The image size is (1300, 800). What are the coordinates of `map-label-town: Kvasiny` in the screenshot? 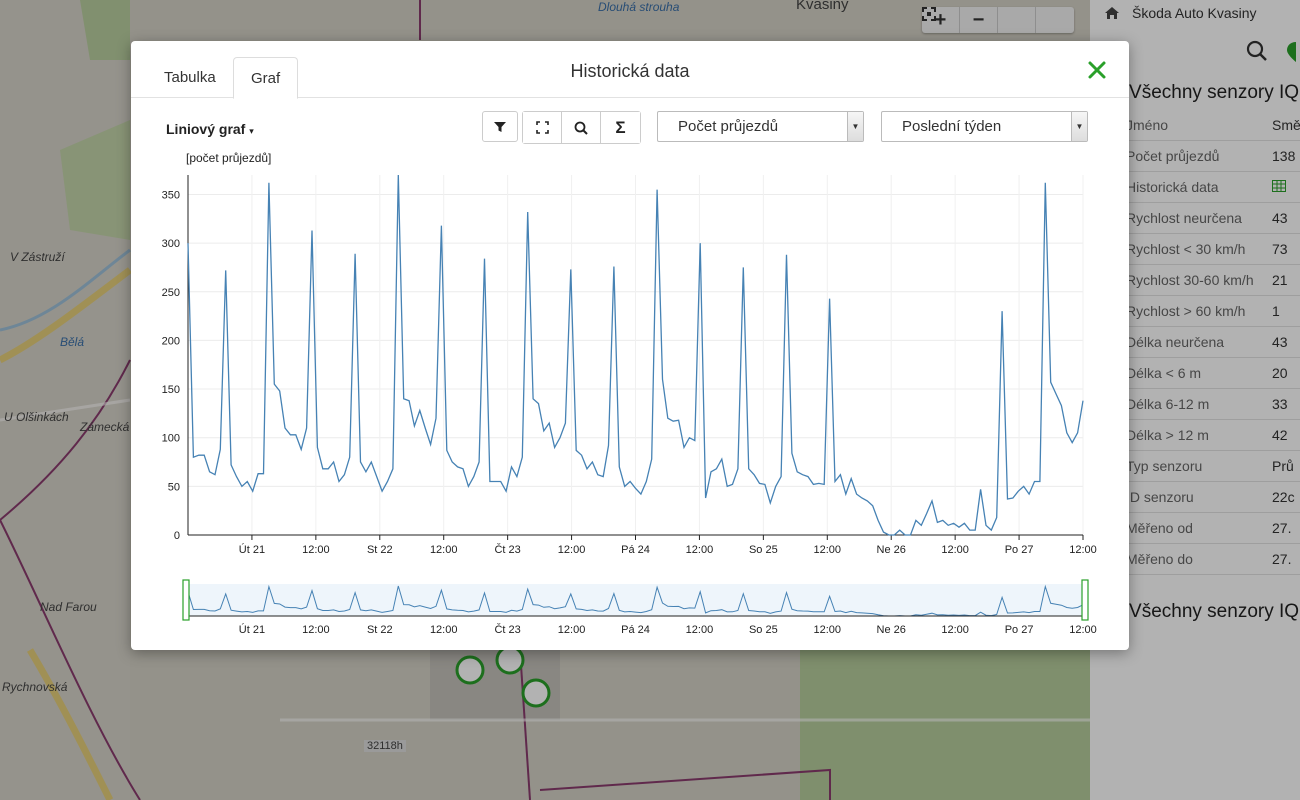 It's located at (822, 6).